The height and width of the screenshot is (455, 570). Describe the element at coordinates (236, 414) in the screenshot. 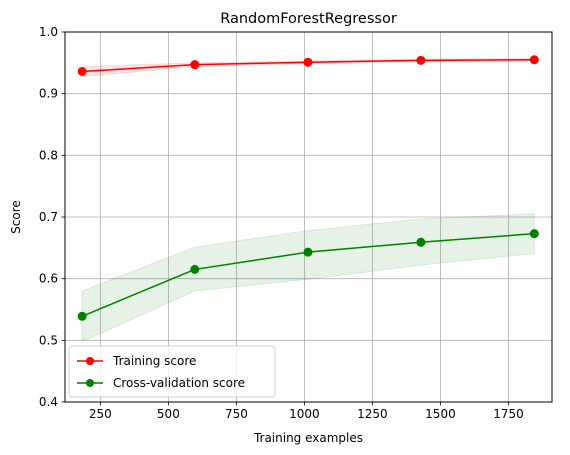

I see `x-tick-label: 750` at that location.